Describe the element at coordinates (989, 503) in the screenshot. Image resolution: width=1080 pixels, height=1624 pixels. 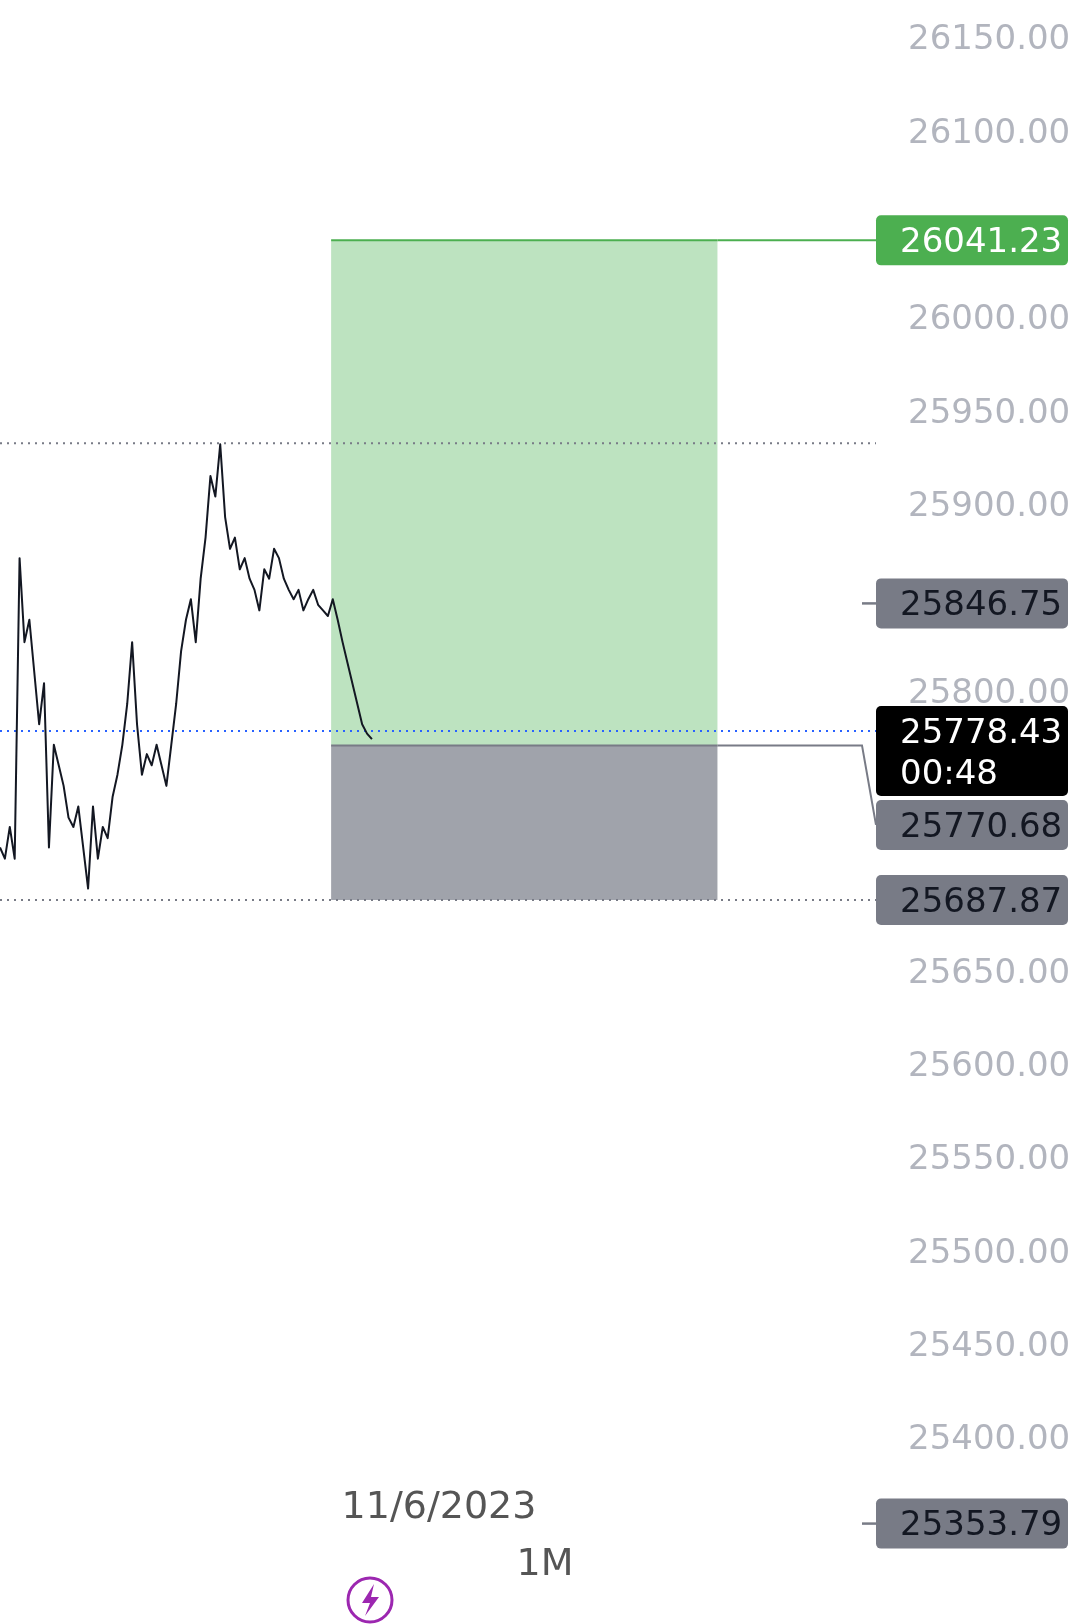
I see `y-tick-label: 25900.00` at that location.